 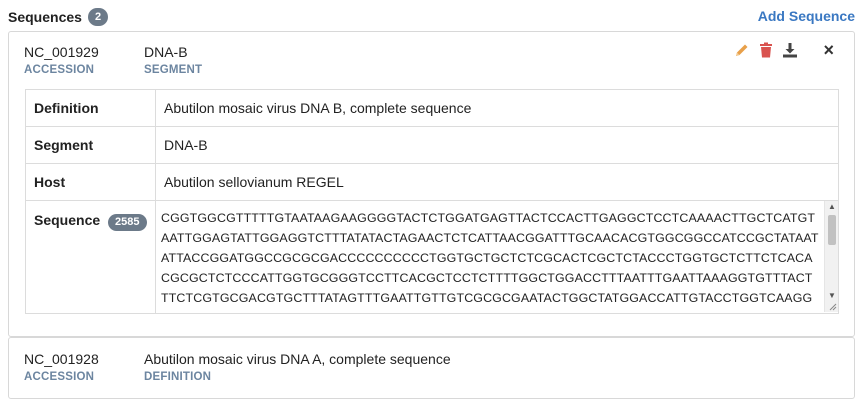 I want to click on accession-value: NC_001929, so click(x=61, y=52).